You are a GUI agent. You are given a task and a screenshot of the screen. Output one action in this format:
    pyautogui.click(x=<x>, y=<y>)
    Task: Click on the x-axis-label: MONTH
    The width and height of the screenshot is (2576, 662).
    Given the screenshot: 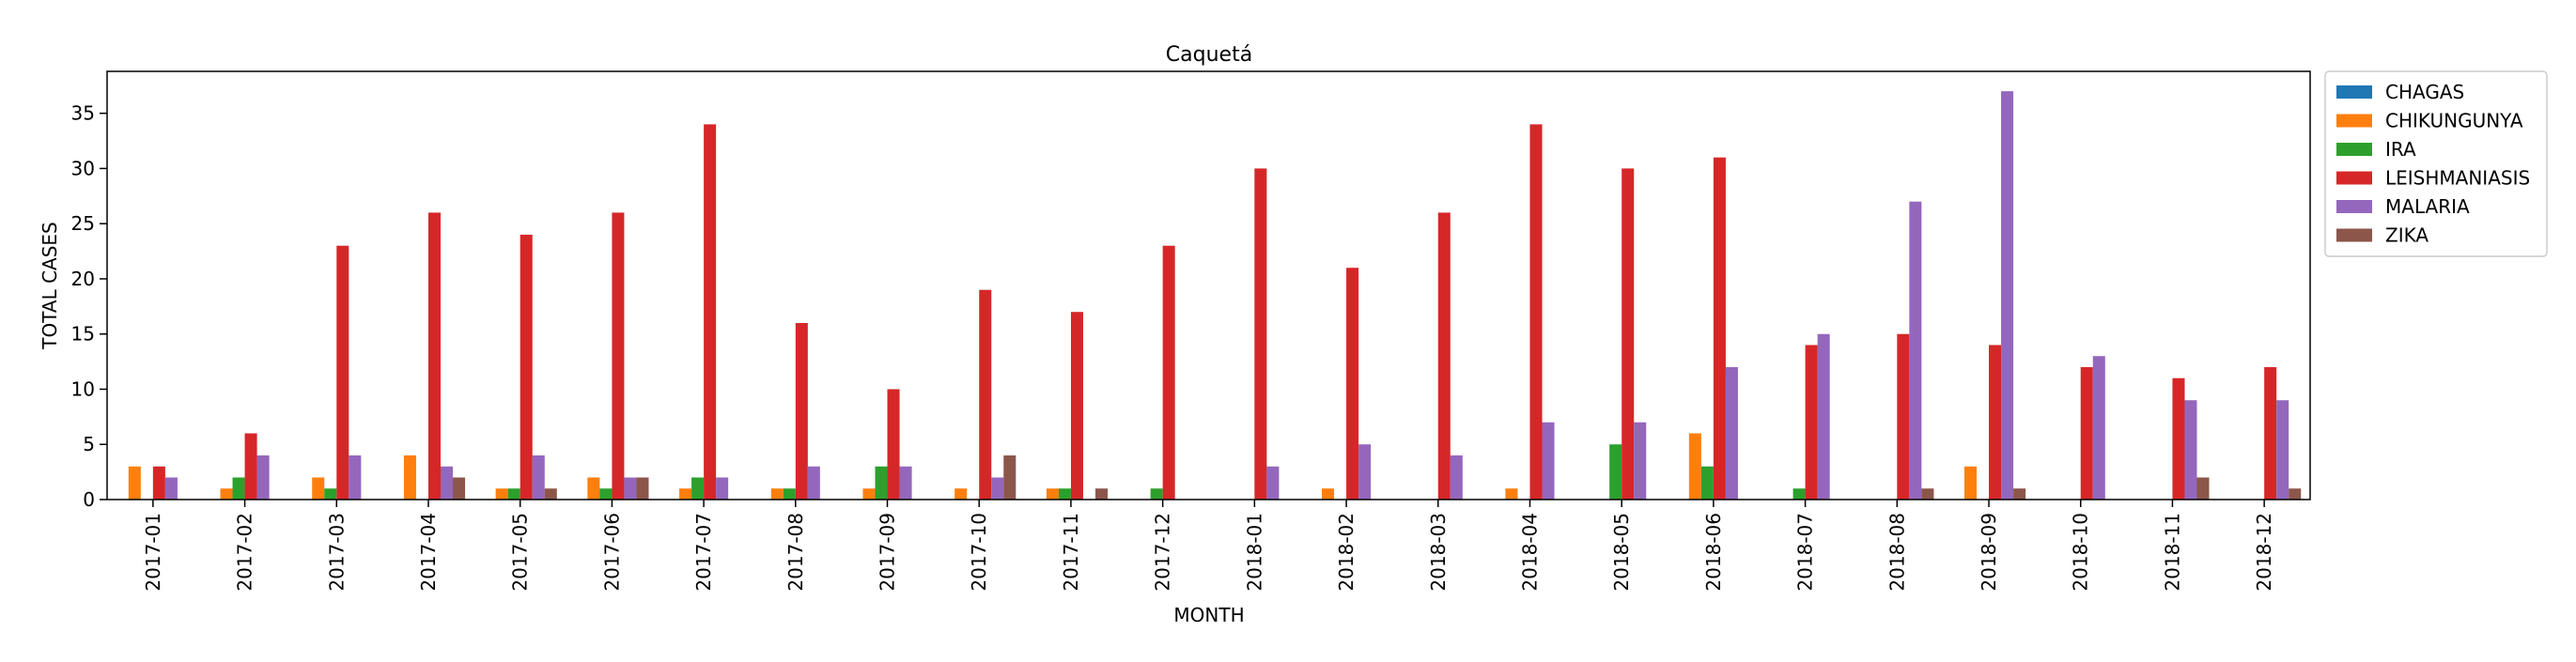 What is the action you would take?
    pyautogui.click(x=1208, y=615)
    